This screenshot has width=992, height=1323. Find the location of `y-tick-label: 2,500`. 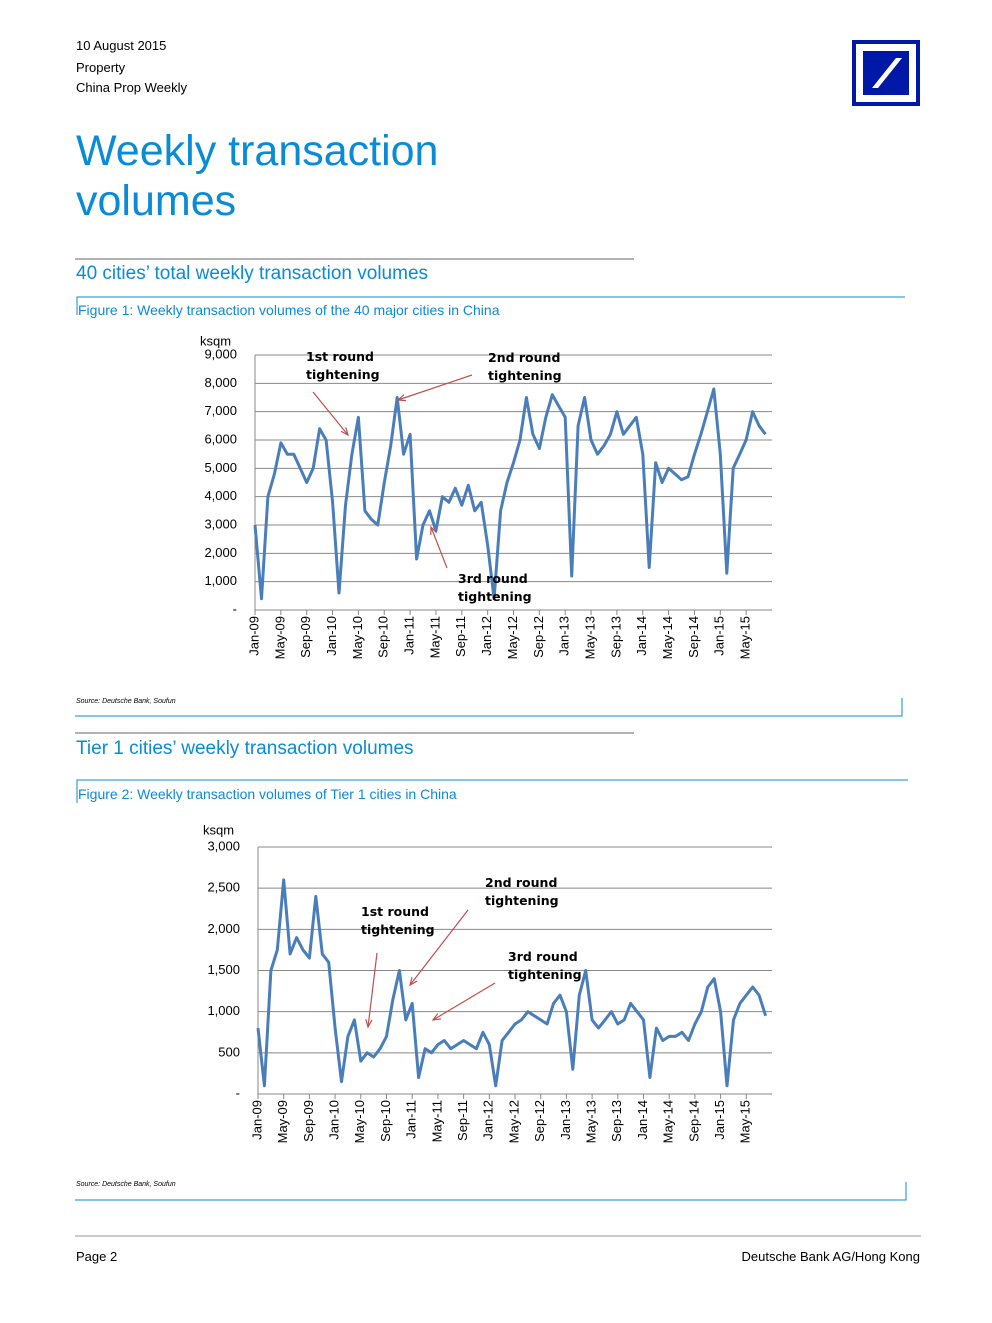

y-tick-label: 2,500 is located at coordinates (223, 887).